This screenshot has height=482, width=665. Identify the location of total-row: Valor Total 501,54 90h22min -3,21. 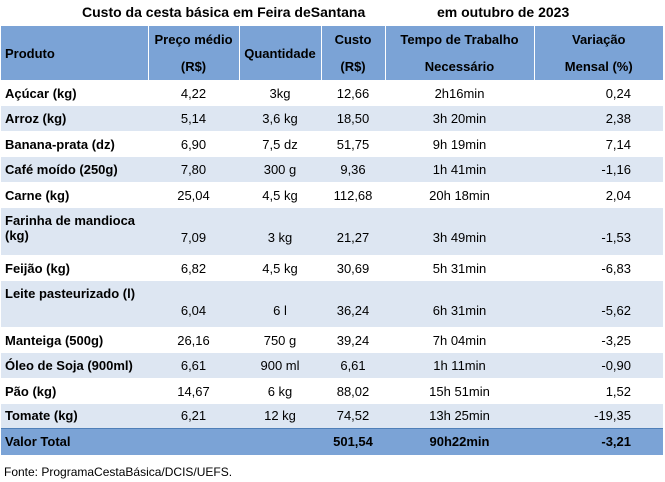
(332, 441).